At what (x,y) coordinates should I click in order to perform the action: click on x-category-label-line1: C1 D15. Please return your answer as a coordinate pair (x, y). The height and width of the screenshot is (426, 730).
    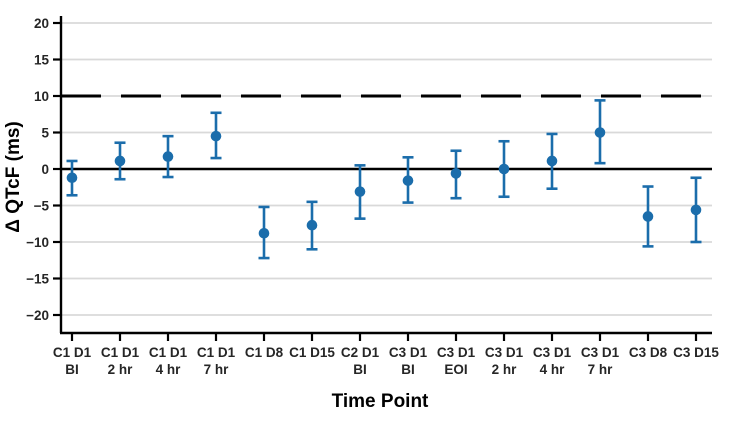
    Looking at the image, I should click on (312, 352).